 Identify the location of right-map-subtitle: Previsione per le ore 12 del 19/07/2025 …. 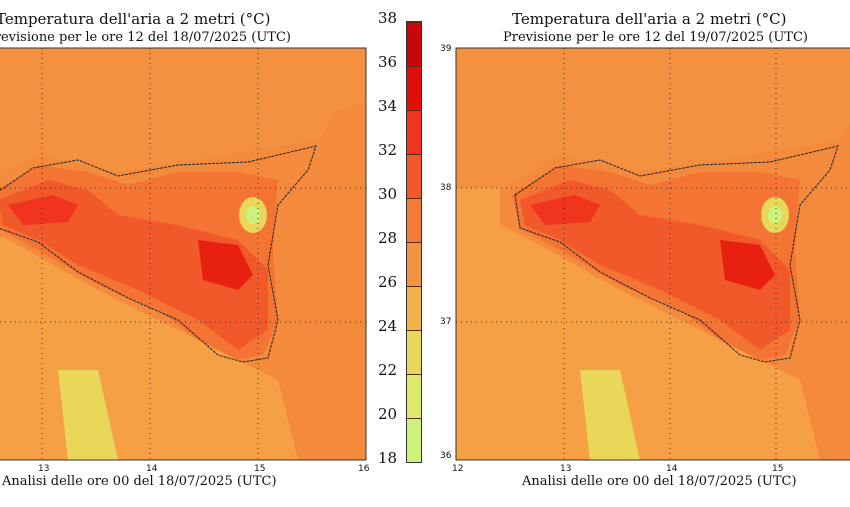
(655, 37).